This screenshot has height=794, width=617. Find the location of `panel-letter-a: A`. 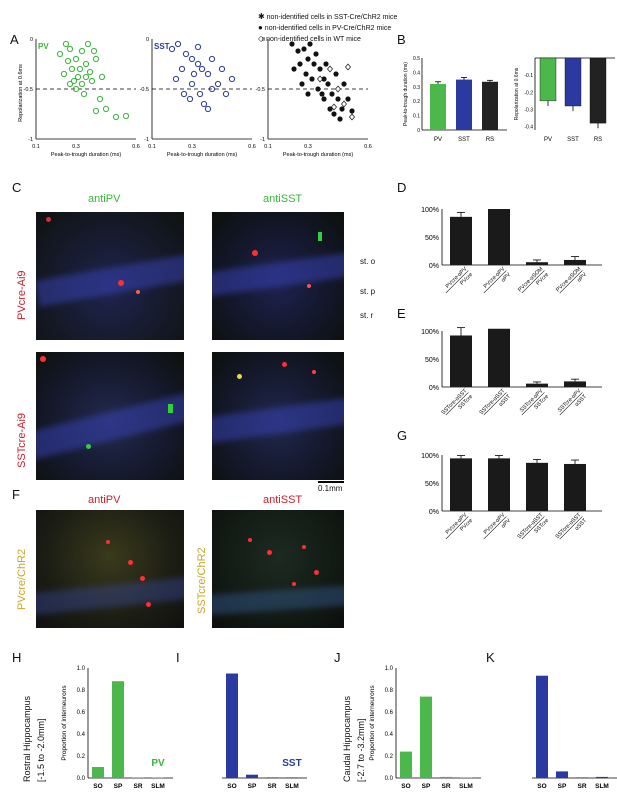

panel-letter-a: A is located at coordinates (14, 39).